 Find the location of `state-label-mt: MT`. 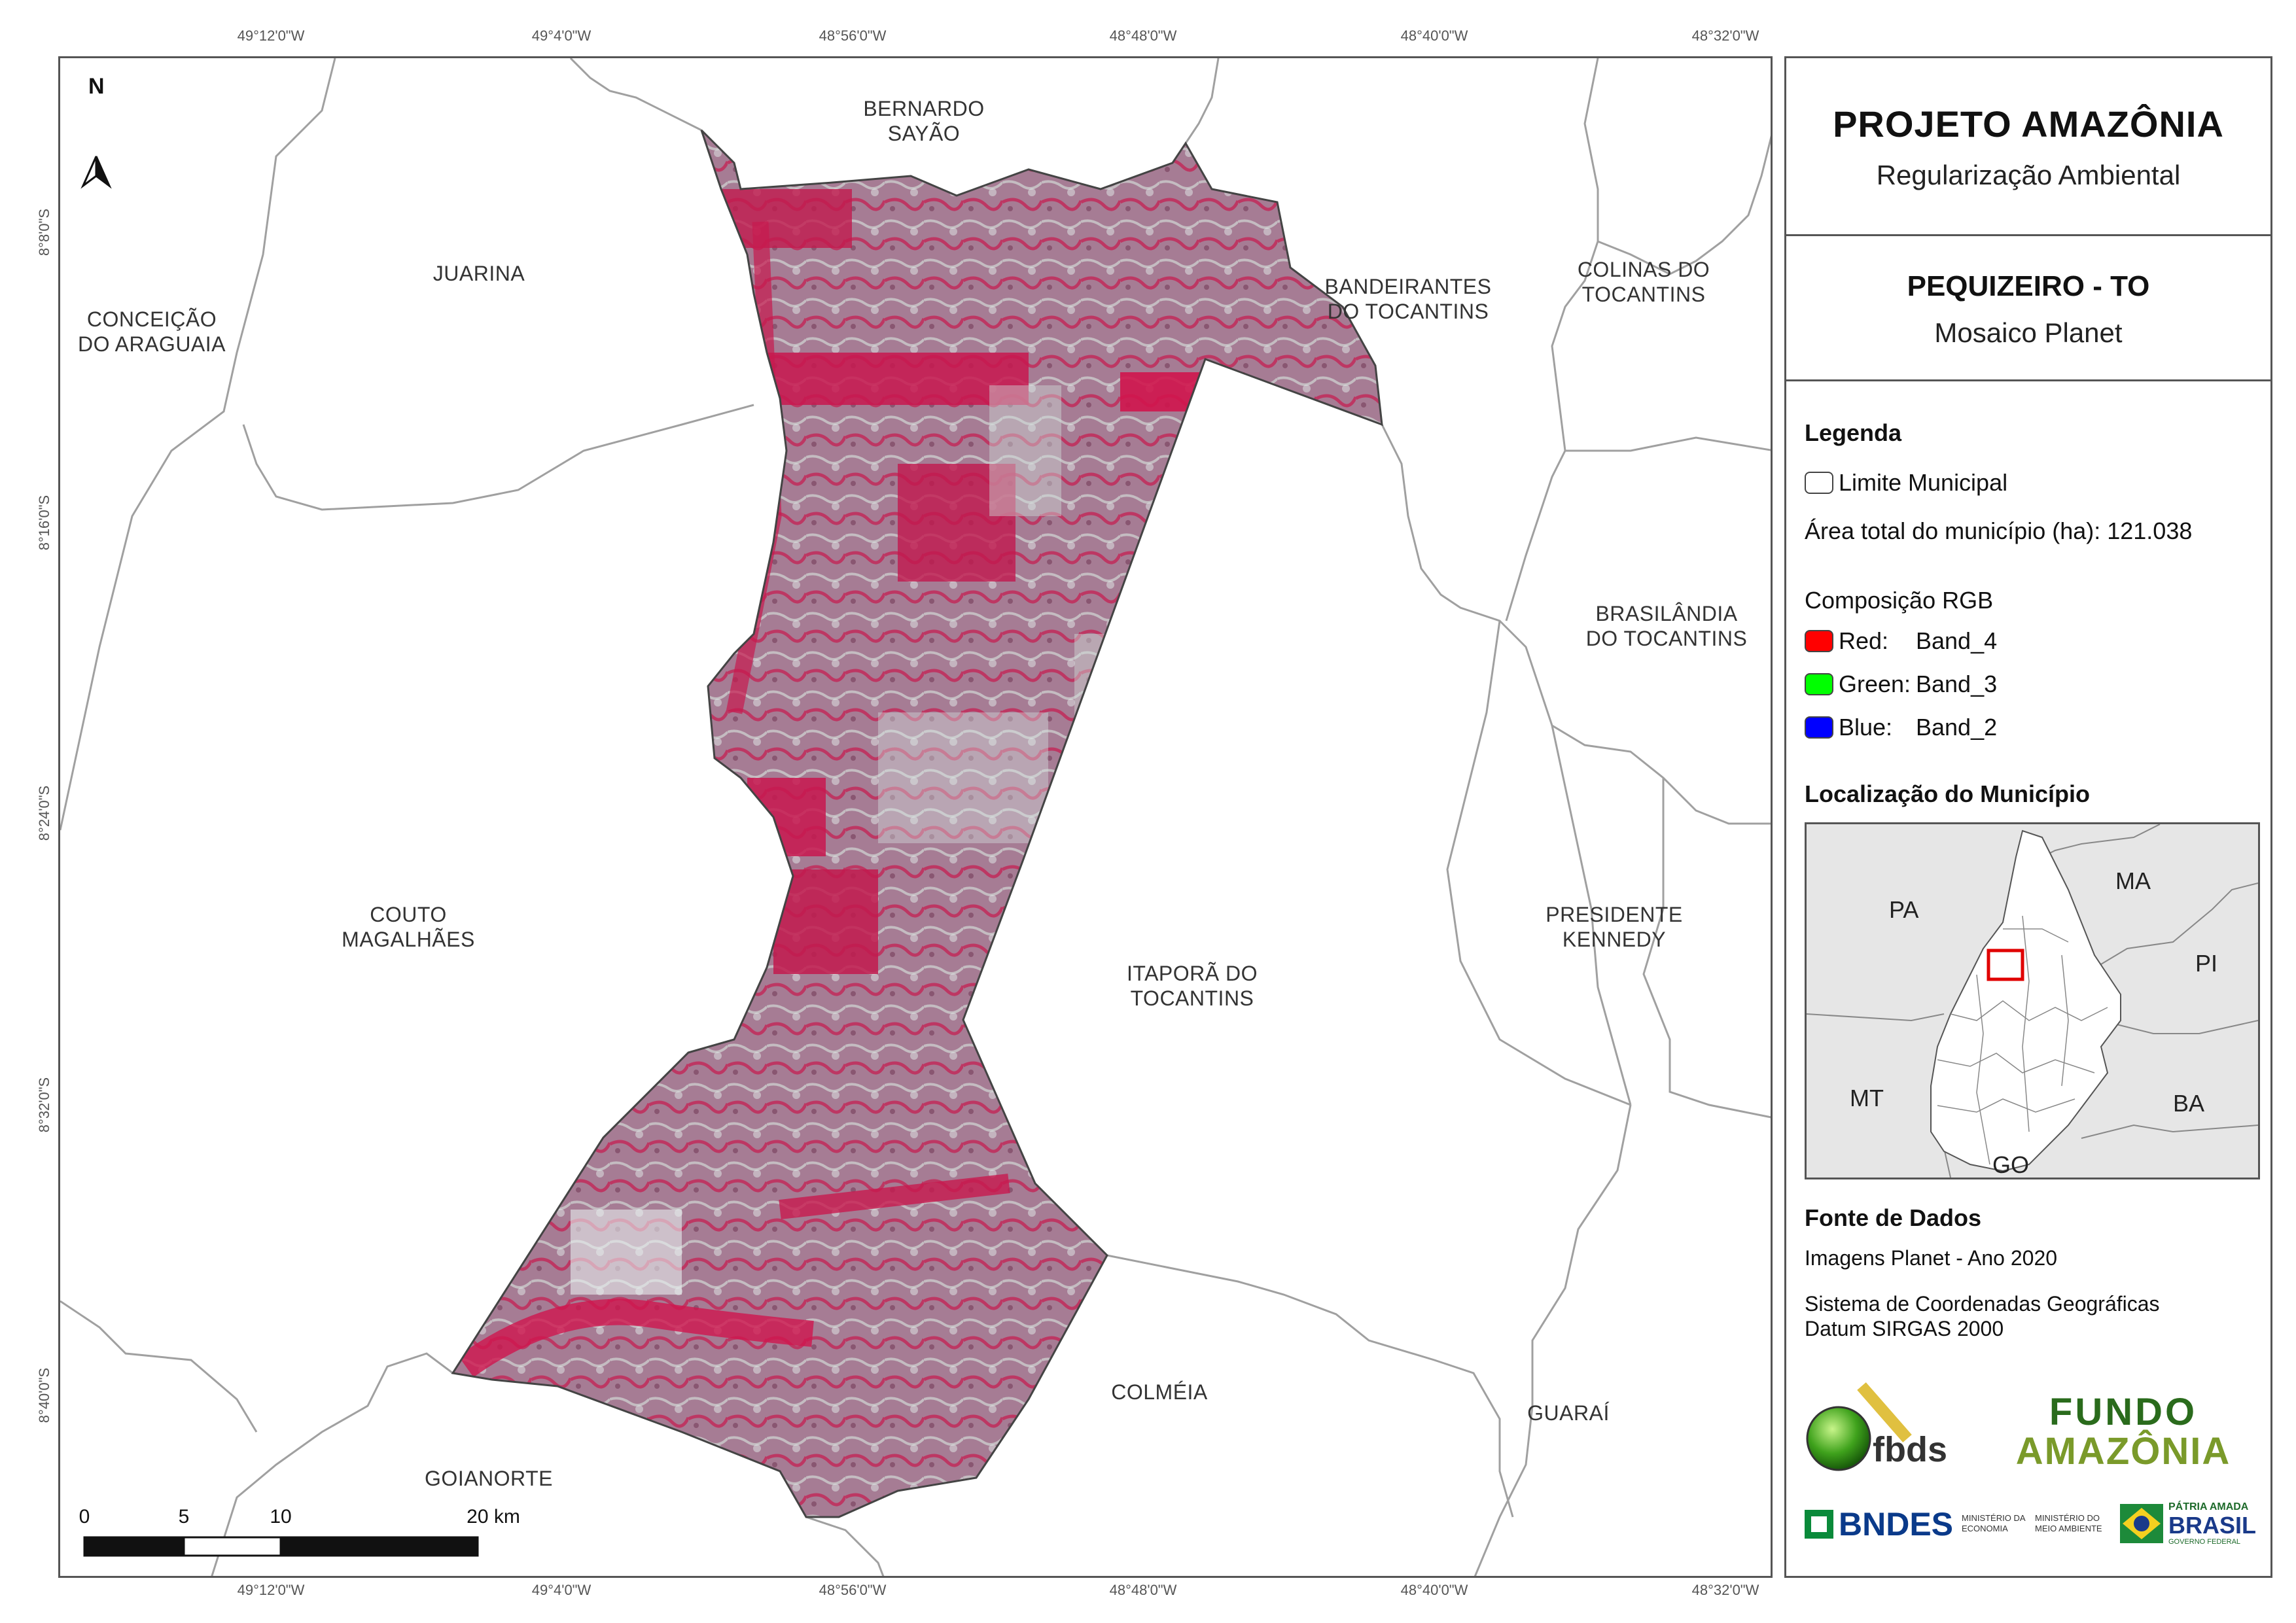

state-label-mt: MT is located at coordinates (1867, 1098).